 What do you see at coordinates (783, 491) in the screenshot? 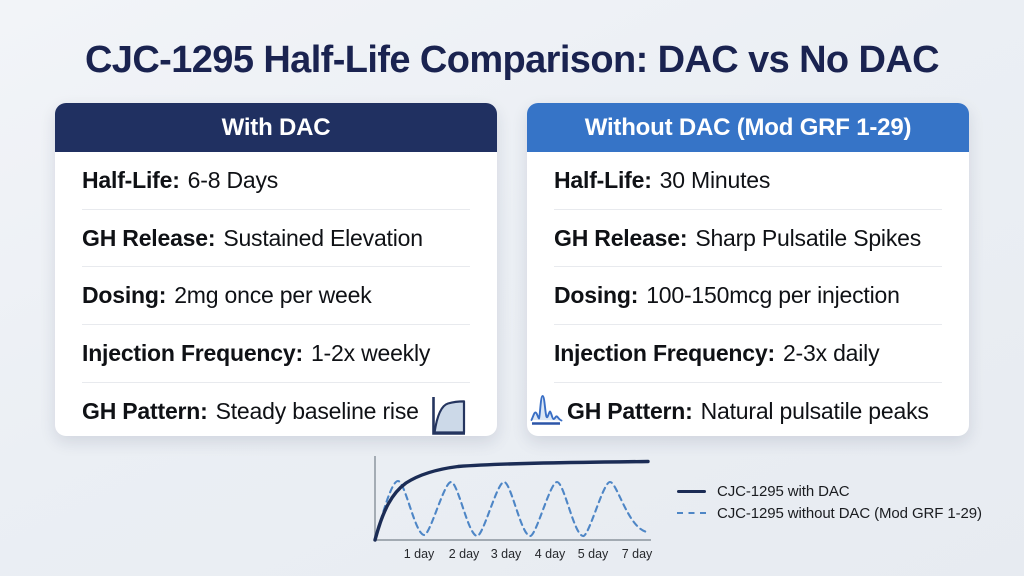
I see `legend-label: CJC-1295 with DAC` at bounding box center [783, 491].